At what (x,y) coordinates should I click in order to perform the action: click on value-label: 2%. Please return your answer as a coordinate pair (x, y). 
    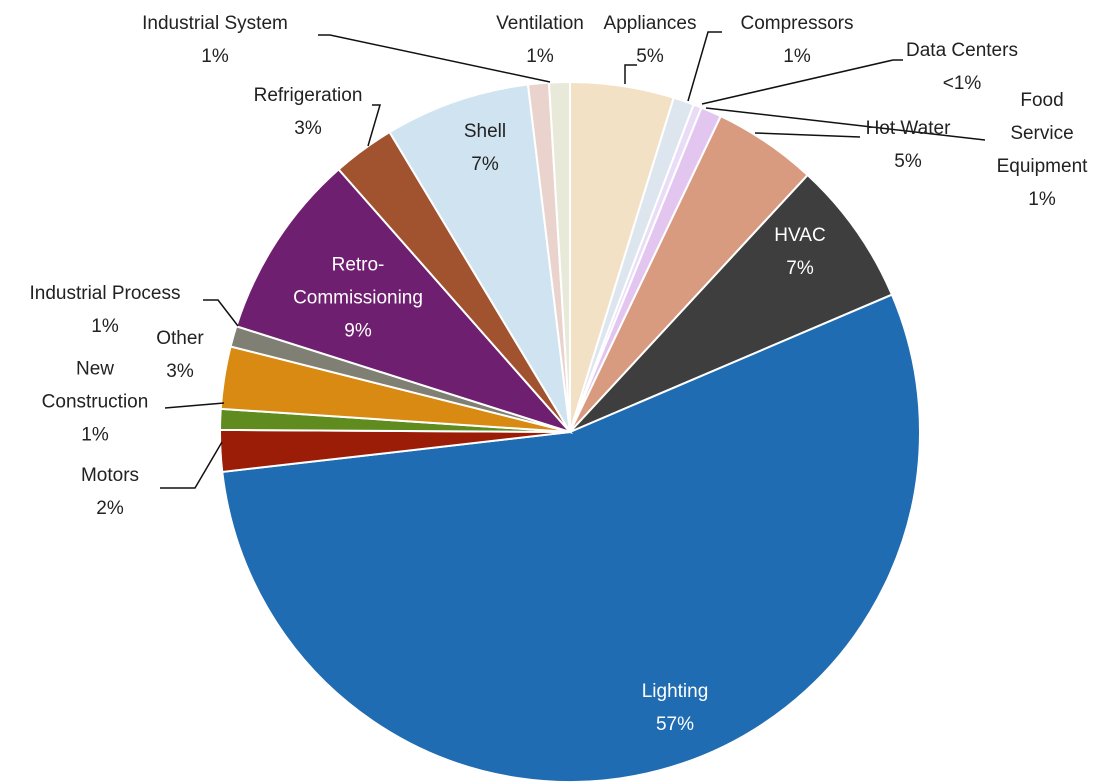
    Looking at the image, I should click on (110, 508).